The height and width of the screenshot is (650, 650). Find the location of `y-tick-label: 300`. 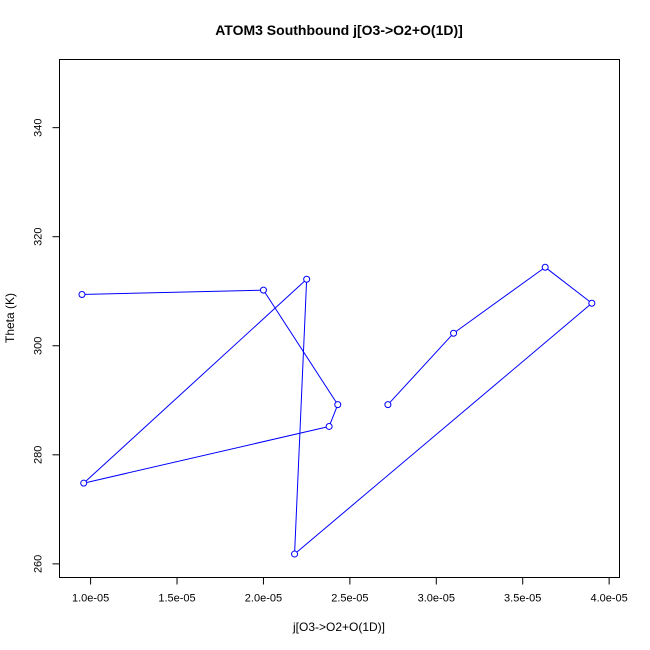

y-tick-label: 300 is located at coordinates (39, 346).